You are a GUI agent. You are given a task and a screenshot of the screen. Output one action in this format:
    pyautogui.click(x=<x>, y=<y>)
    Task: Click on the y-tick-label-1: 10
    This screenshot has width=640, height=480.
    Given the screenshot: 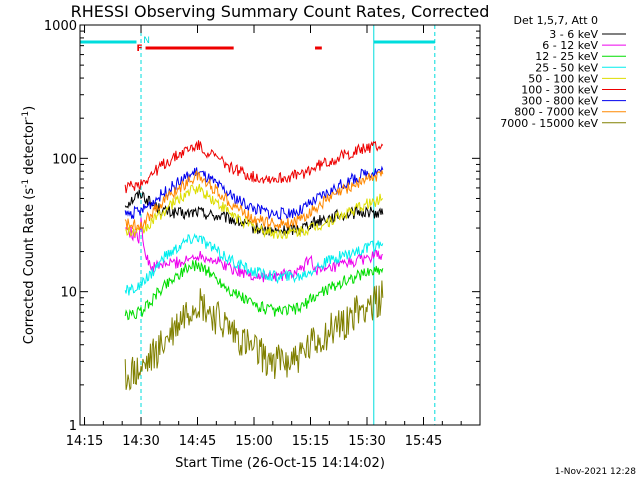 What is the action you would take?
    pyautogui.click(x=68, y=293)
    